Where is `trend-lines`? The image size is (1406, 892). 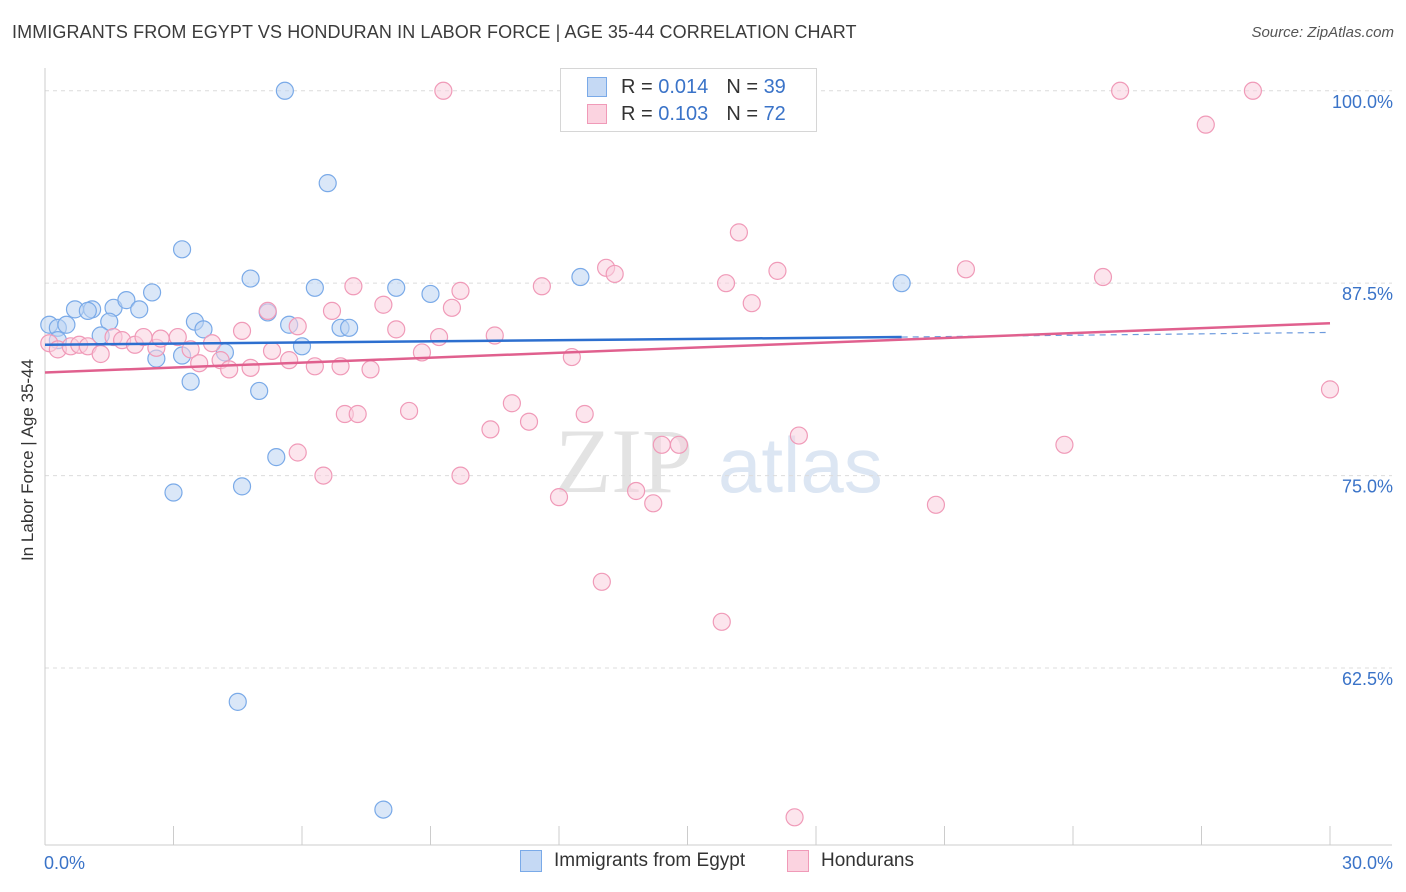 trend-lines is located at coordinates (687, 347).